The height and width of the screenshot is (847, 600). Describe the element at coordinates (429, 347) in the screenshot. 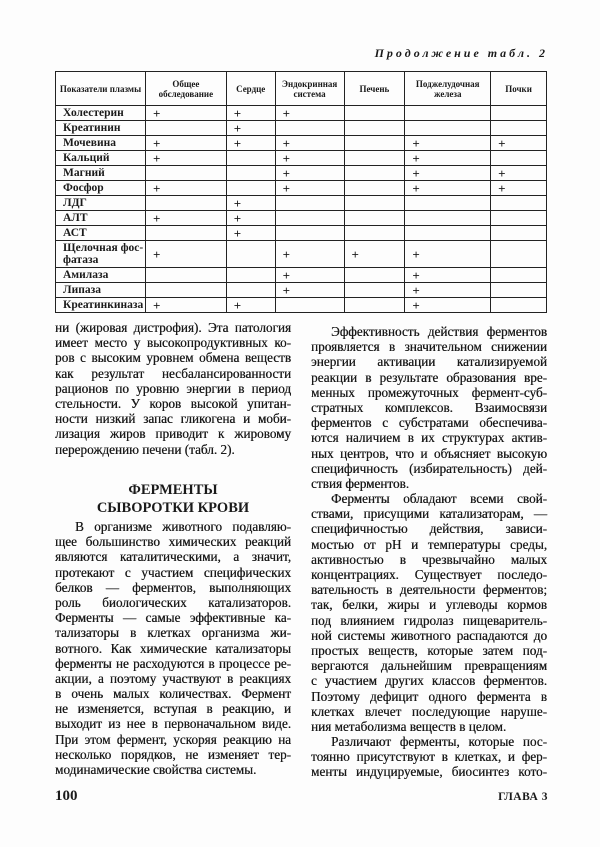

I see `text-line: проявляется в значительном снижении` at that location.